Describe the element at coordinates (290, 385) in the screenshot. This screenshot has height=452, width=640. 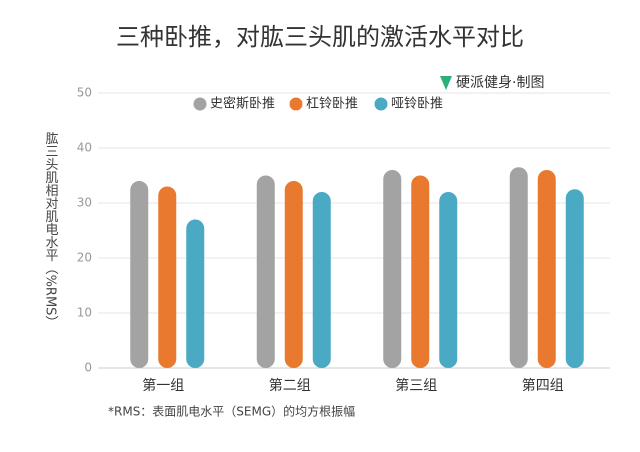
I see `x-tick-label: 第二组` at that location.